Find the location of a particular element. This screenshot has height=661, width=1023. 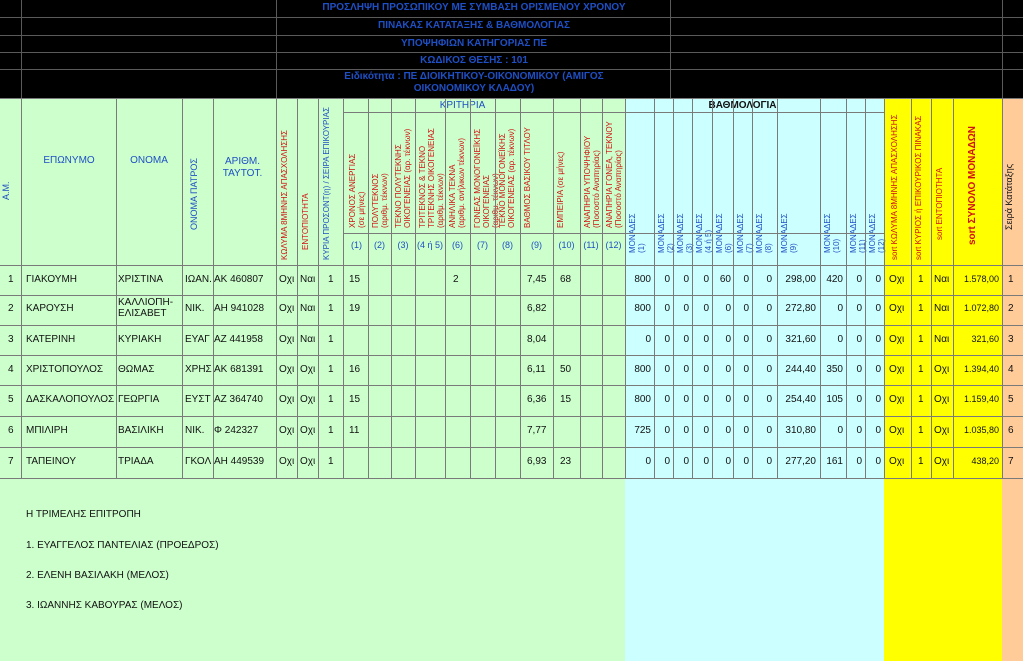

cell-total: 1.394,40 is located at coordinates (981, 369).